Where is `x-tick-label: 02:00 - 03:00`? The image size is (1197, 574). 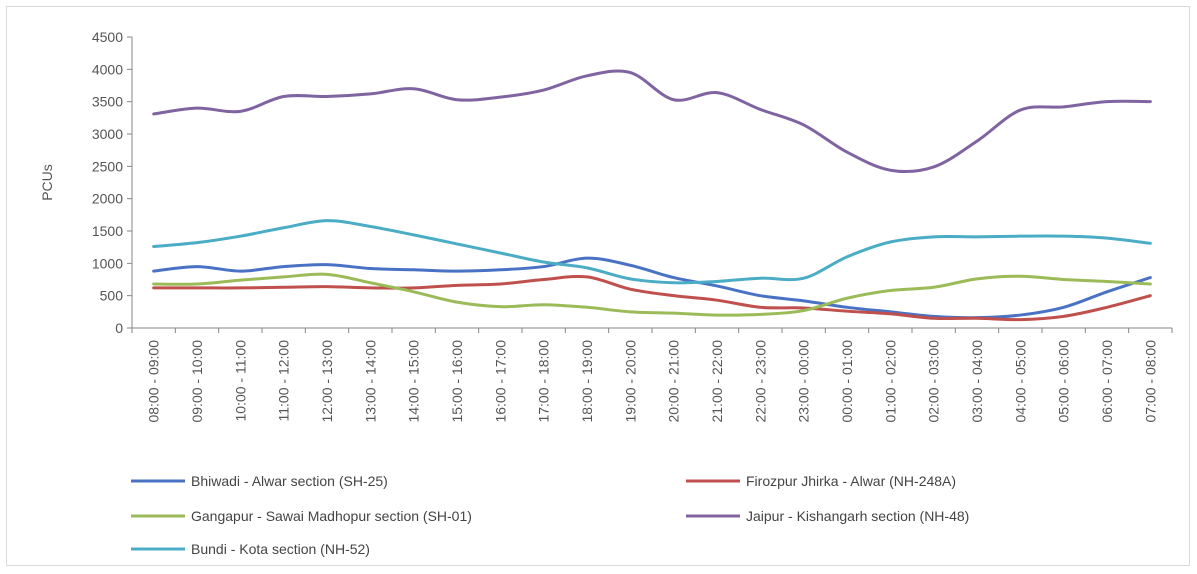 x-tick-label: 02:00 - 03:00 is located at coordinates (934, 381).